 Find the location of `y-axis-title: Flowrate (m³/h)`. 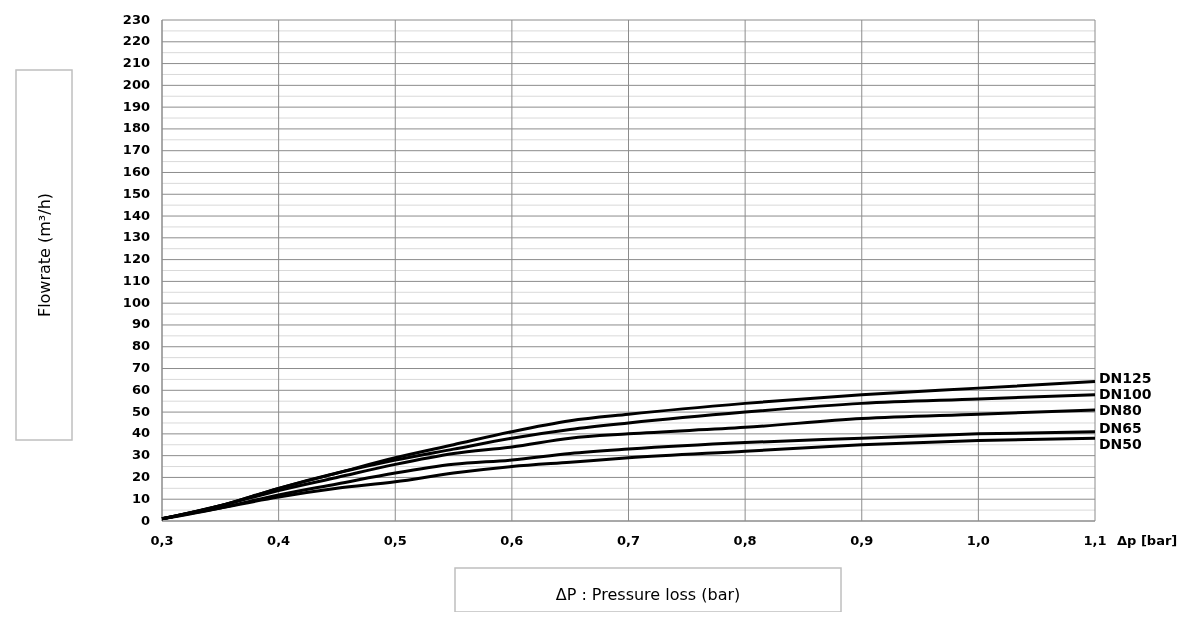

y-axis-title: Flowrate (m³/h) is located at coordinates (44, 255).